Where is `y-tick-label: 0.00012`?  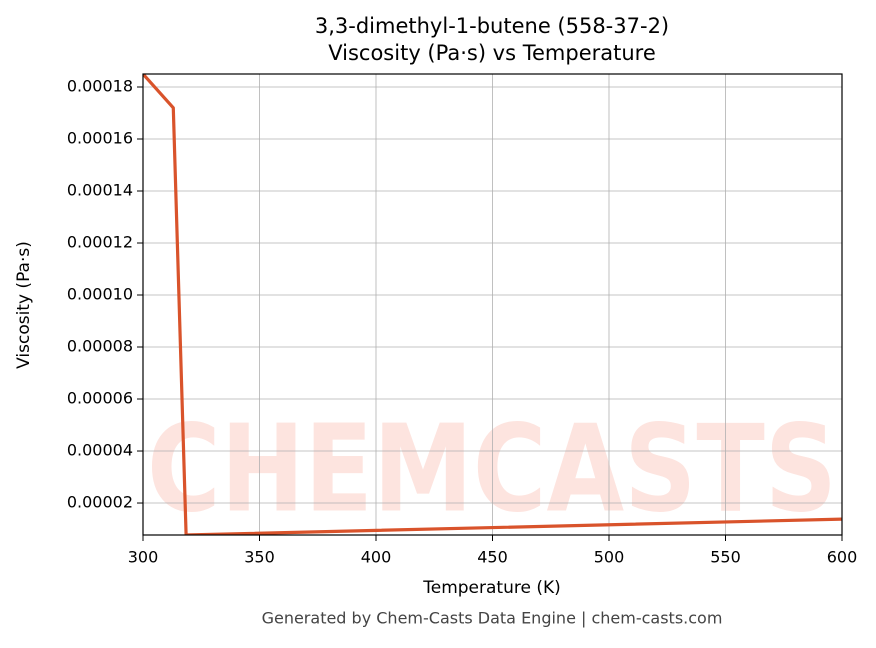
y-tick-label: 0.00012 is located at coordinates (100, 242).